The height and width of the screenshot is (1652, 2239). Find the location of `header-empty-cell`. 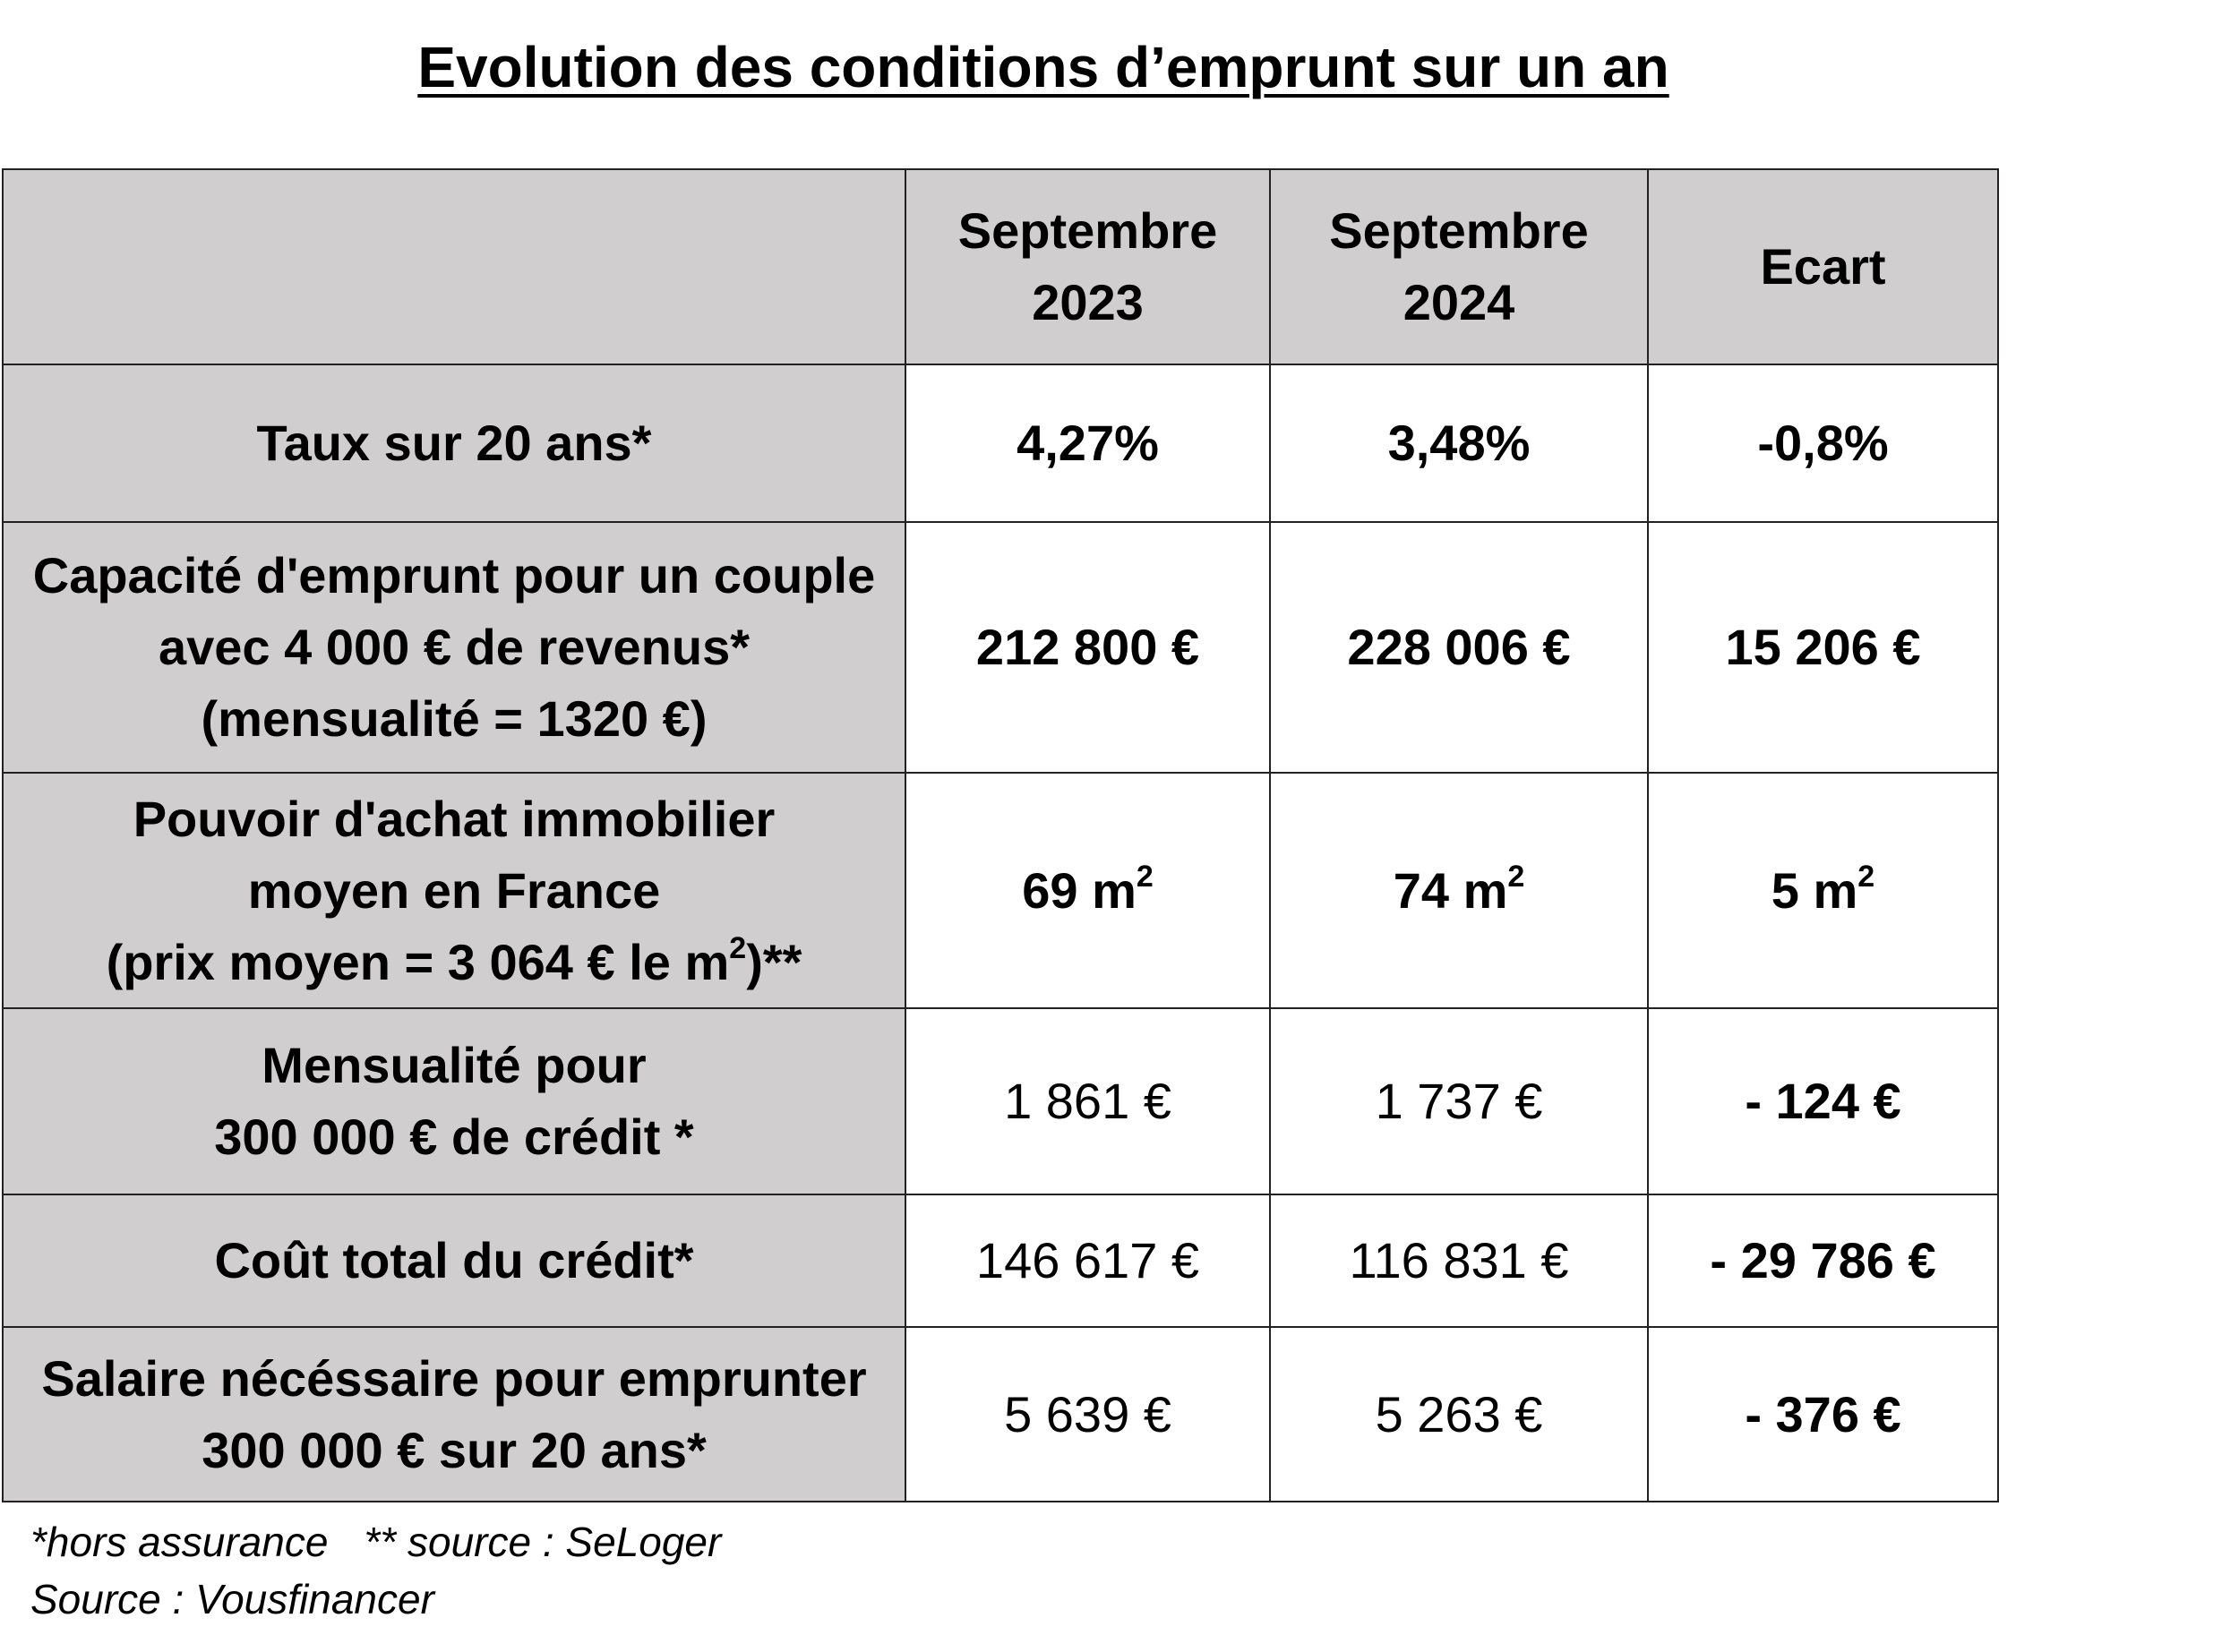

header-empty-cell is located at coordinates (454, 266).